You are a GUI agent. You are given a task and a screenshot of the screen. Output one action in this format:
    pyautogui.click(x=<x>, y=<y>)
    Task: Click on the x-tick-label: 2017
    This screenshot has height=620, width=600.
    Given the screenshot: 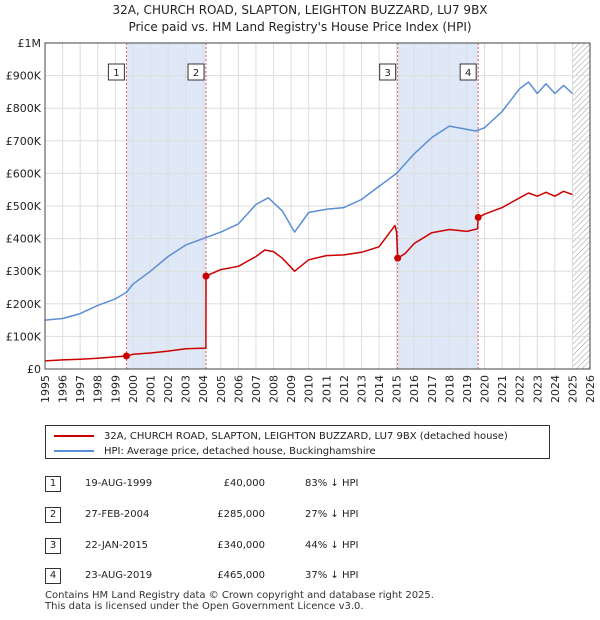 What is the action you would take?
    pyautogui.click(x=432, y=389)
    